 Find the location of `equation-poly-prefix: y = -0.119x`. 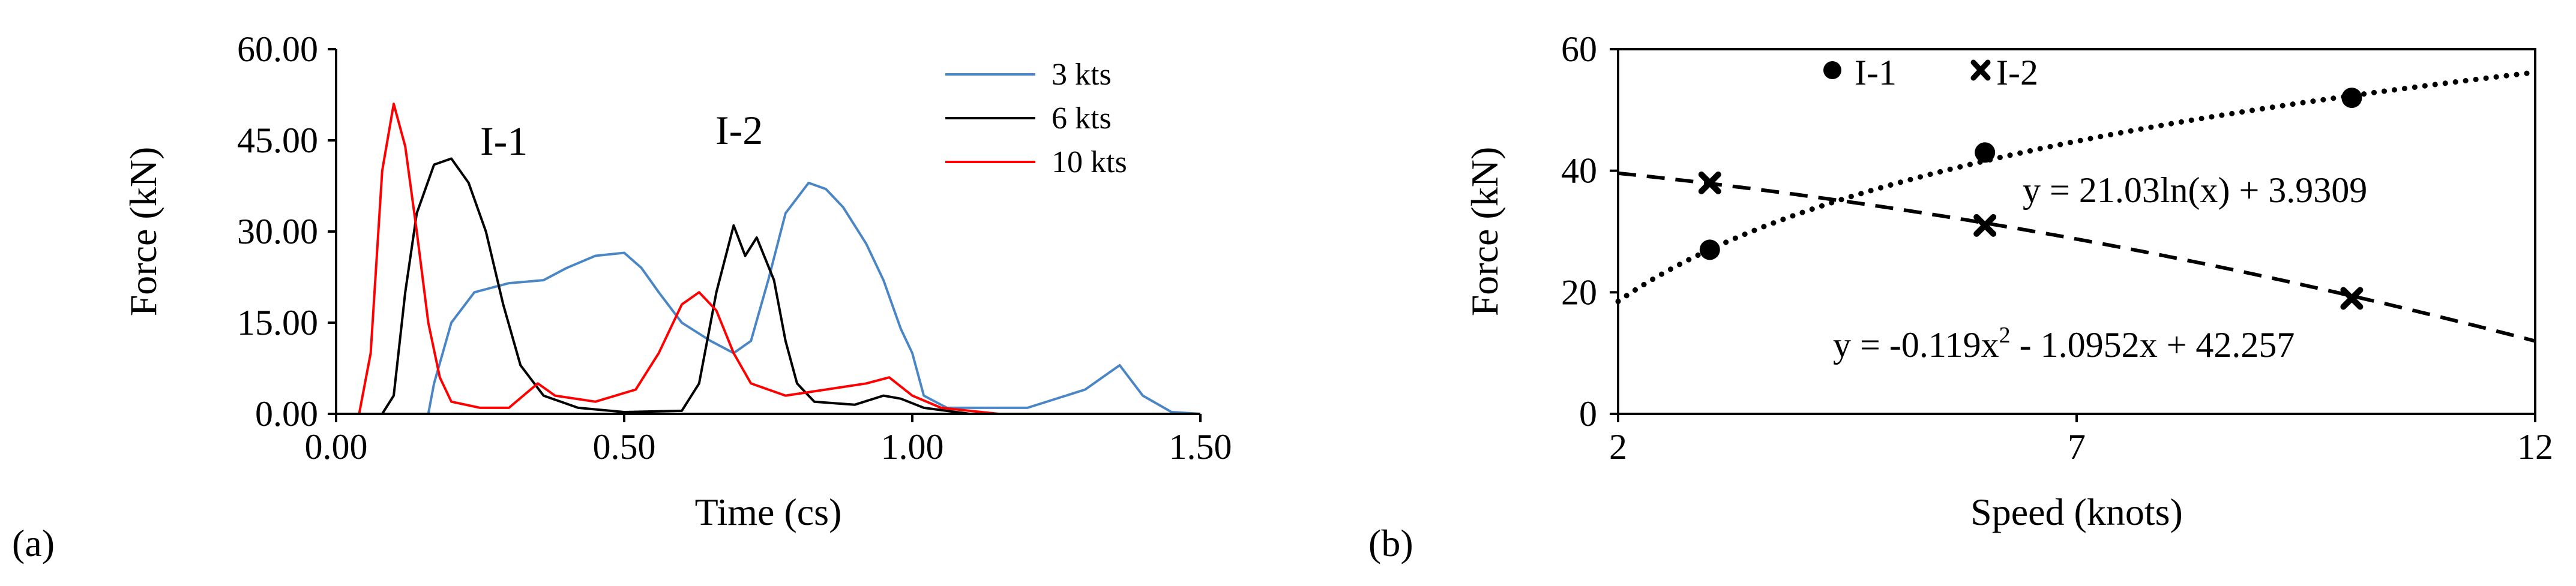

equation-poly-prefix: y = -0.119x is located at coordinates (1916, 345).